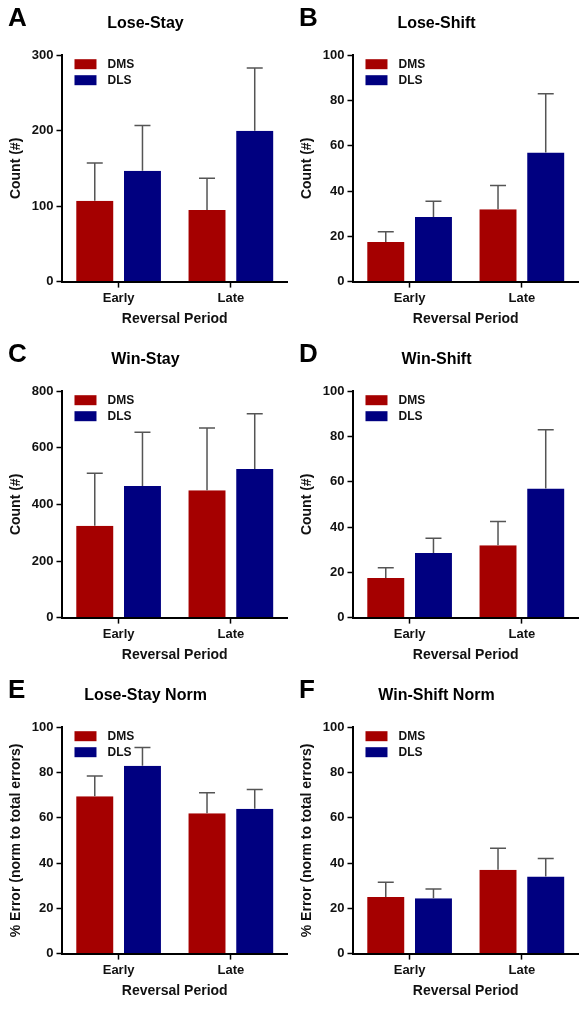  What do you see at coordinates (145, 359) in the screenshot?
I see `chart-title: Win-Stay` at bounding box center [145, 359].